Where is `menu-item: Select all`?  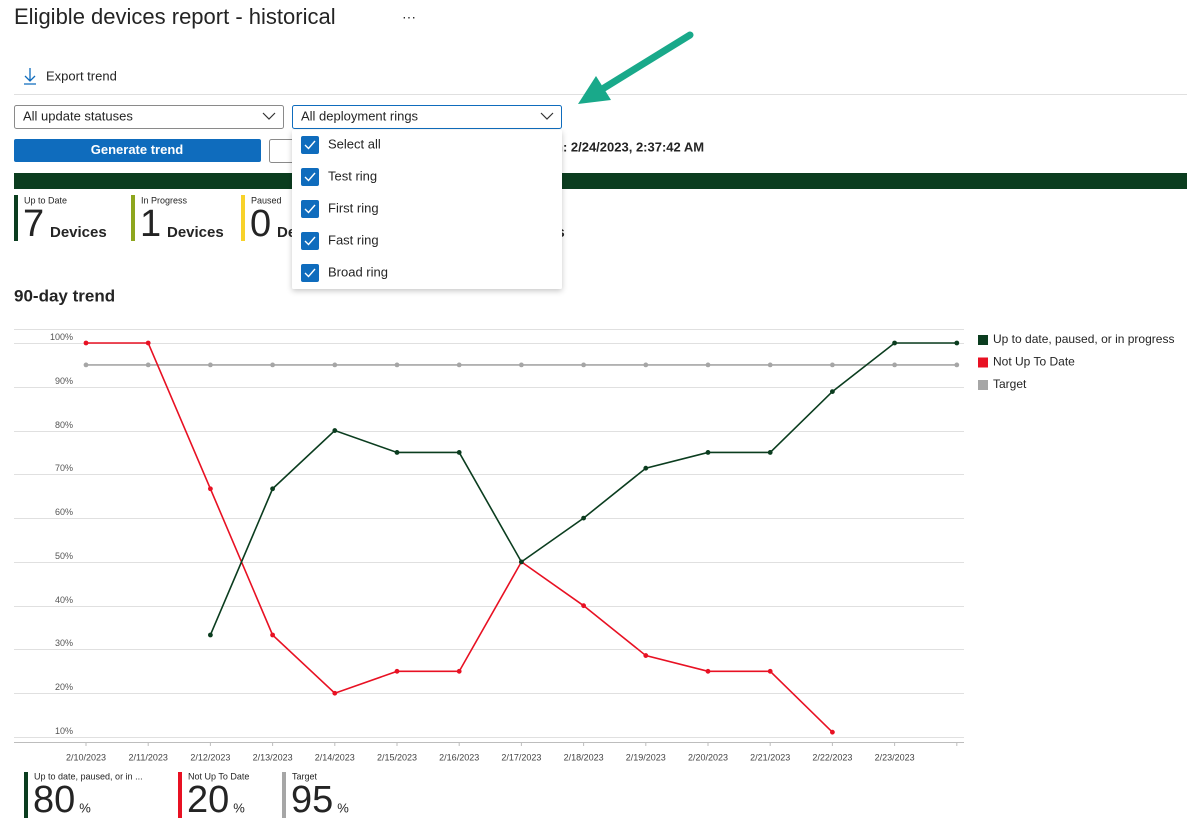 menu-item: Select all is located at coordinates (341, 145).